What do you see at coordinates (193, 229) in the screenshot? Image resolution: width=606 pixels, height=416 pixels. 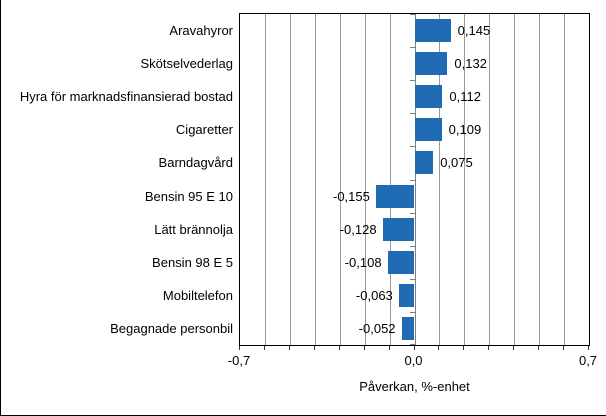 I see `category-label: Lätt brännolja` at bounding box center [193, 229].